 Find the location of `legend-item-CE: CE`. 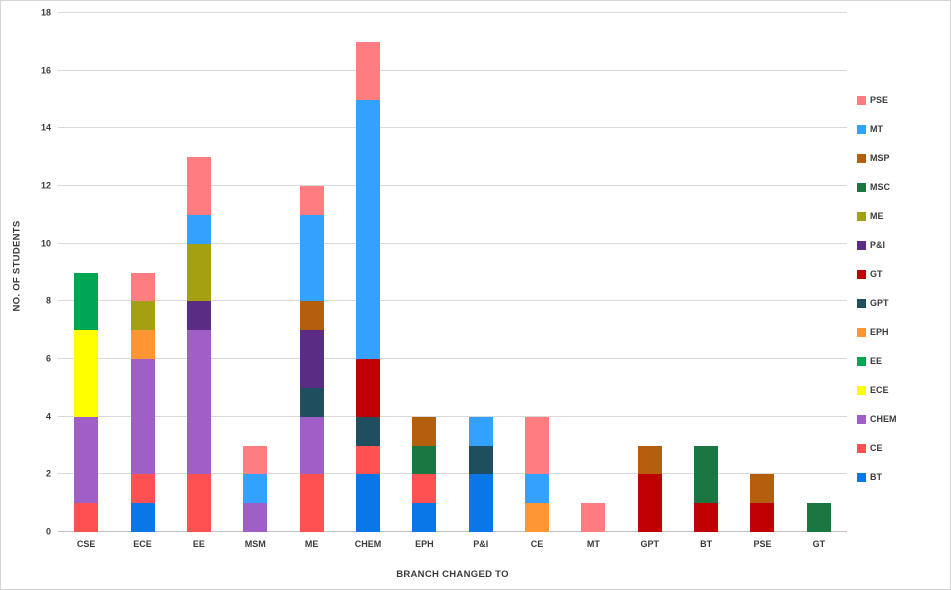

legend-item-CE: CE is located at coordinates (877, 448).